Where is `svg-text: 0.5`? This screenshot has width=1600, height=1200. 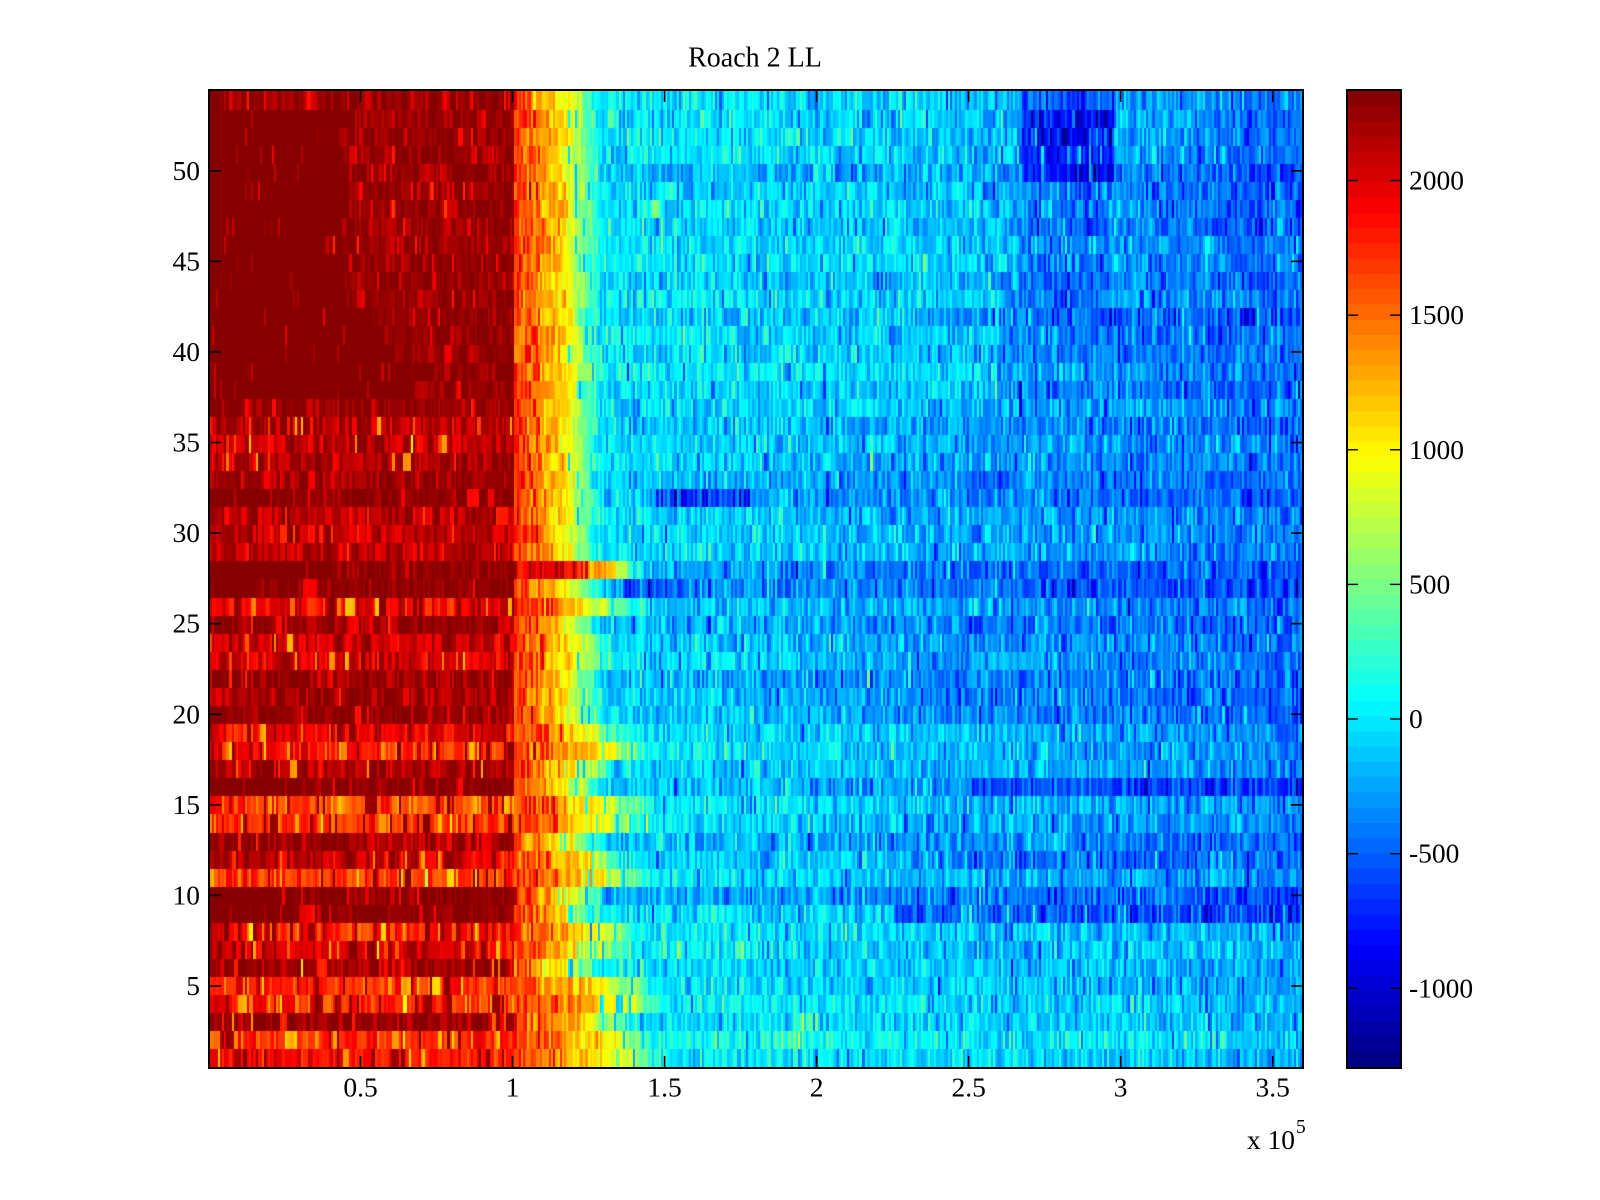 svg-text: 0.5 is located at coordinates (360, 1087).